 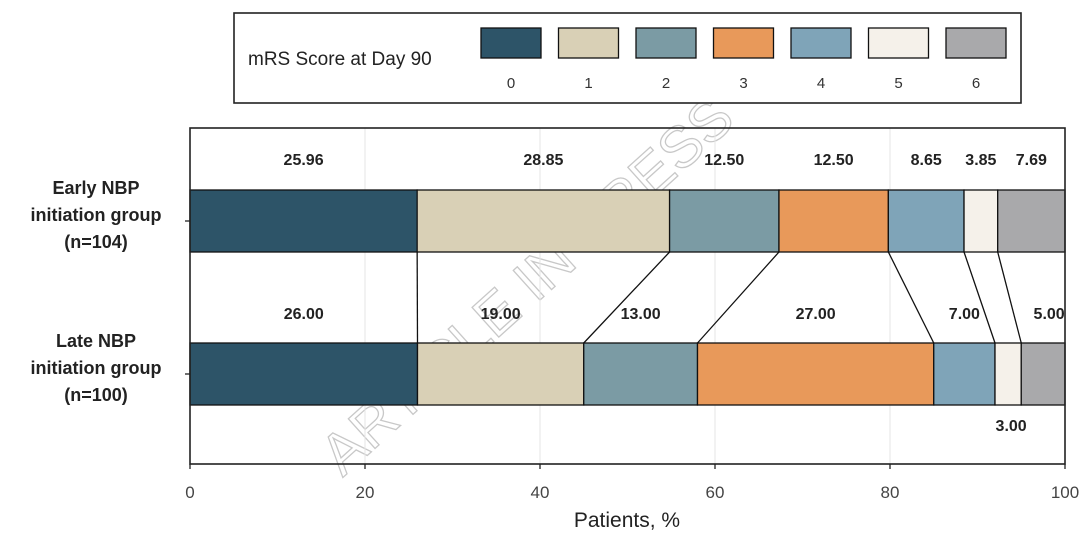 I want to click on x-tick-label: 60, so click(x=715, y=492).